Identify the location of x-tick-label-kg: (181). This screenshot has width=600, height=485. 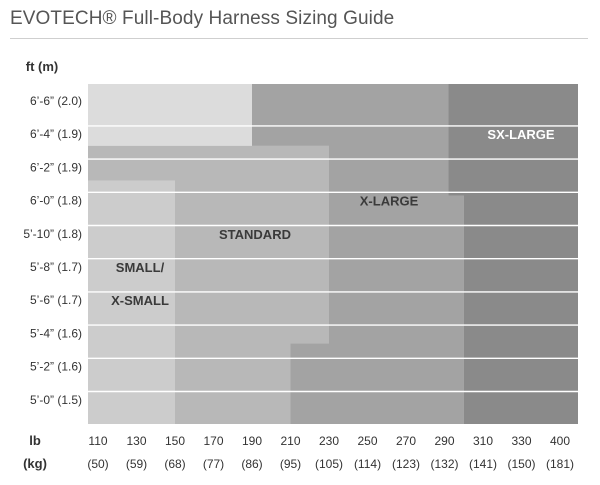
(560, 464).